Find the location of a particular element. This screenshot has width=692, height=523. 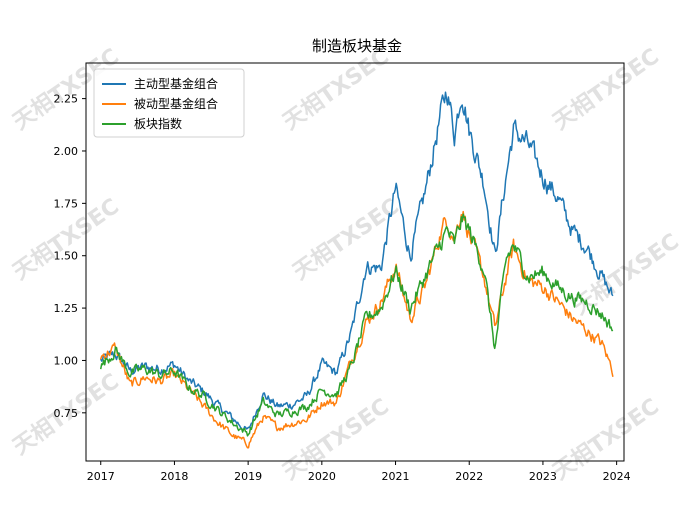

y-tick-label: 0.75 is located at coordinates (66, 413).